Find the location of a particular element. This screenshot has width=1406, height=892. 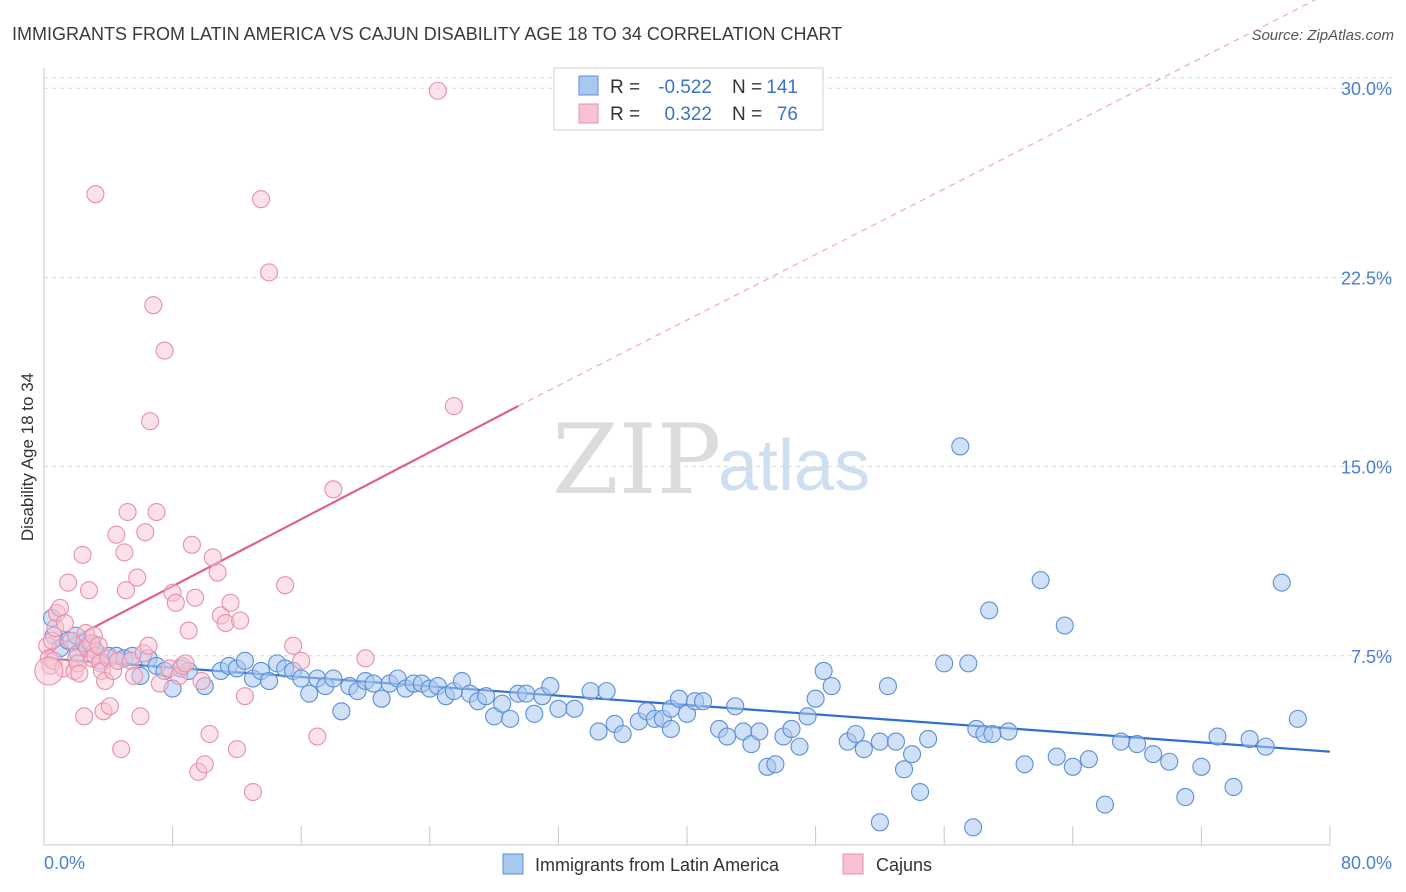

y-tick-labels: 7.5% 15.0% 22.5% 30.0% is located at coordinates (1366, 373).